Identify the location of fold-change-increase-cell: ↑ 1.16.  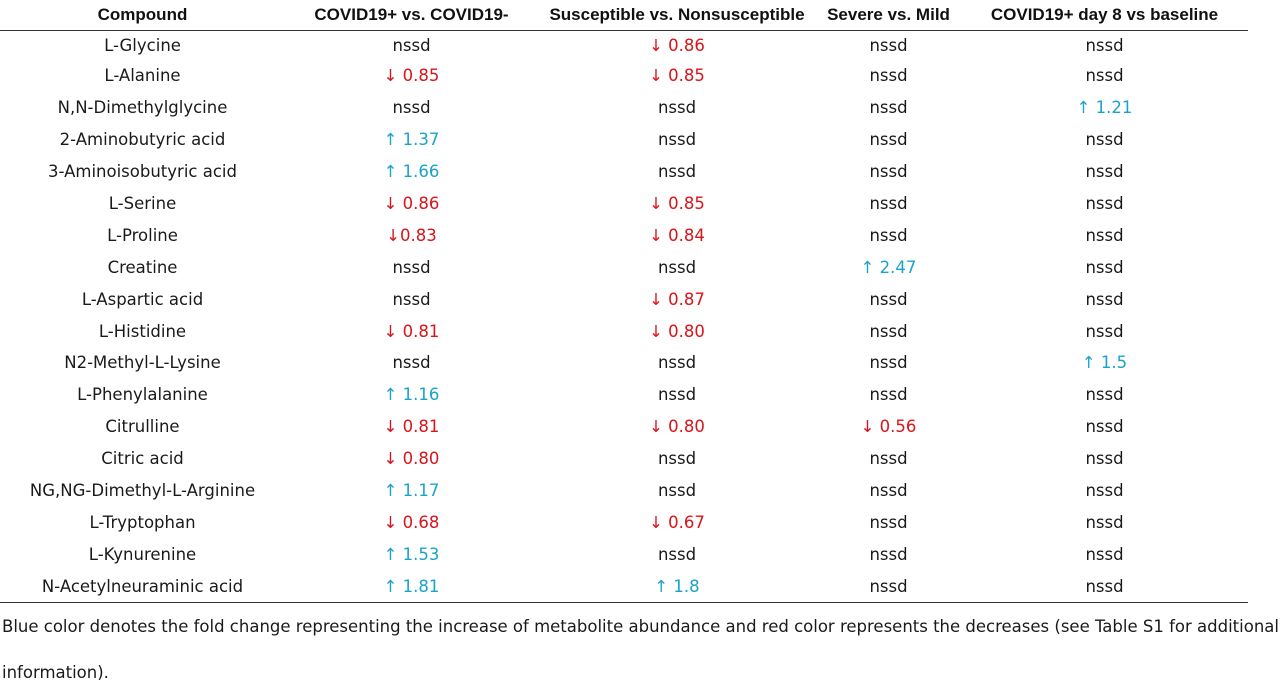
(411, 395).